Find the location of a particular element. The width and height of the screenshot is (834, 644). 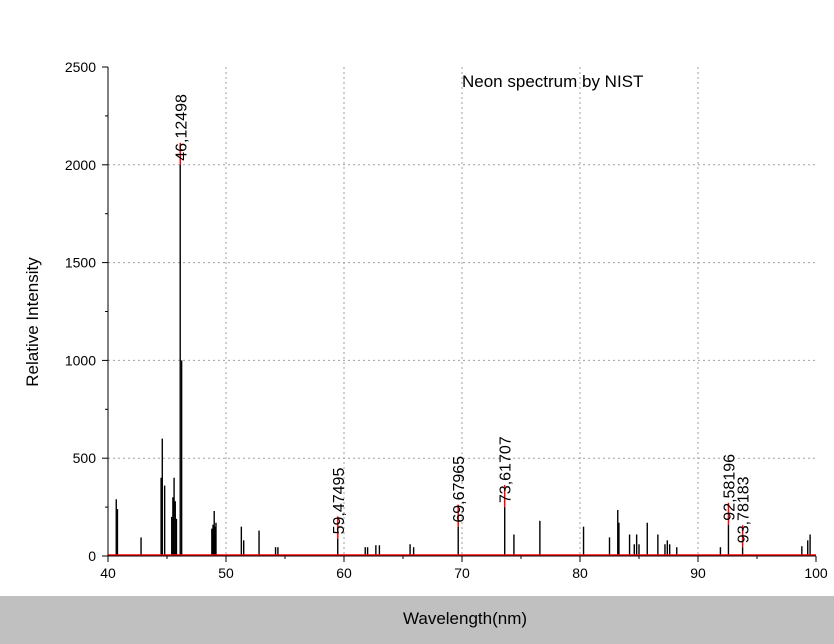

x-tick-label: 50 is located at coordinates (226, 573).